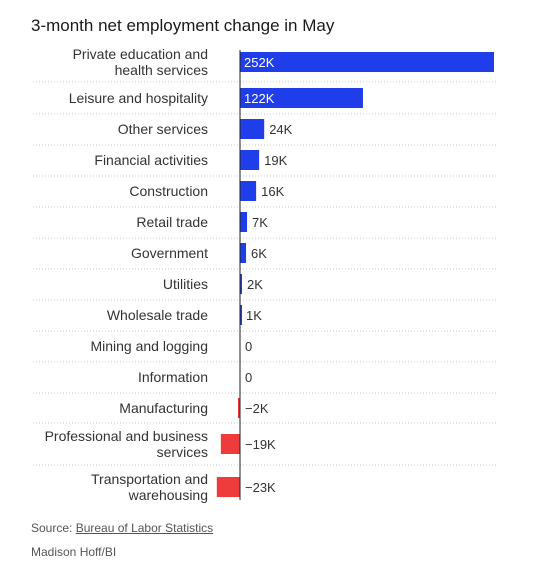  Describe the element at coordinates (260, 444) in the screenshot. I see `value-label: −19K` at that location.